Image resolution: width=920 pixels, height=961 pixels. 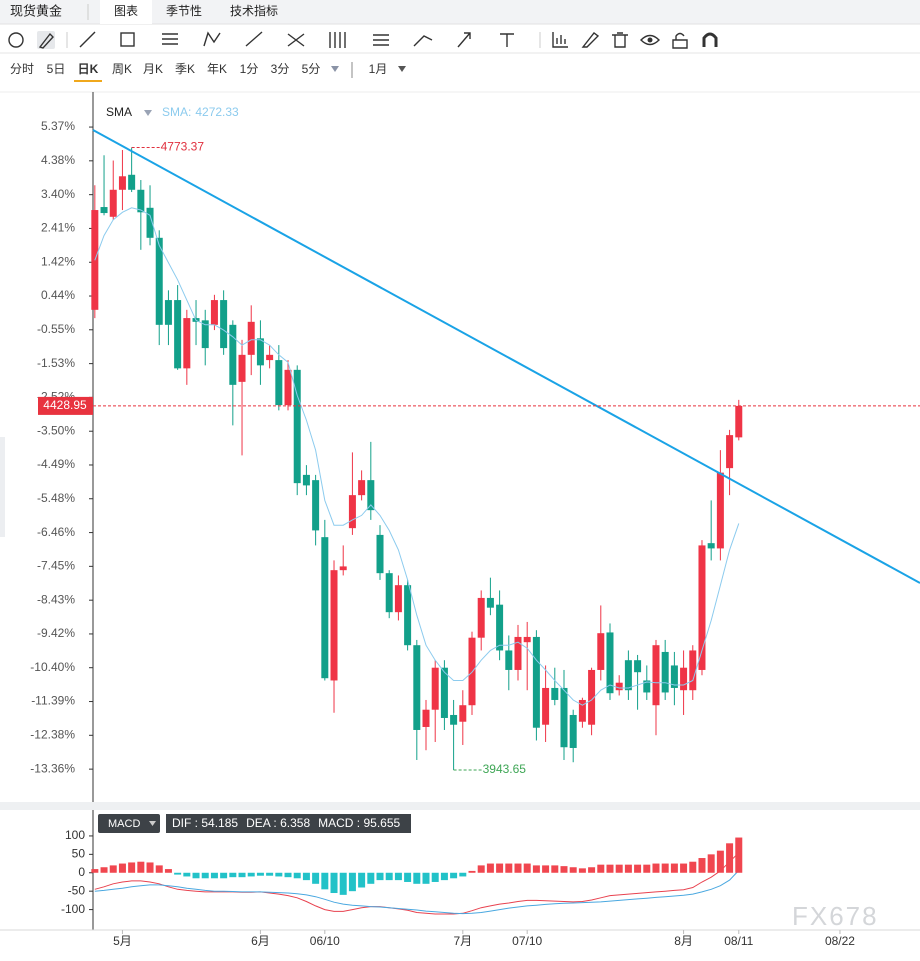 What do you see at coordinates (311, 69) in the screenshot?
I see `period-option: 5分` at bounding box center [311, 69].